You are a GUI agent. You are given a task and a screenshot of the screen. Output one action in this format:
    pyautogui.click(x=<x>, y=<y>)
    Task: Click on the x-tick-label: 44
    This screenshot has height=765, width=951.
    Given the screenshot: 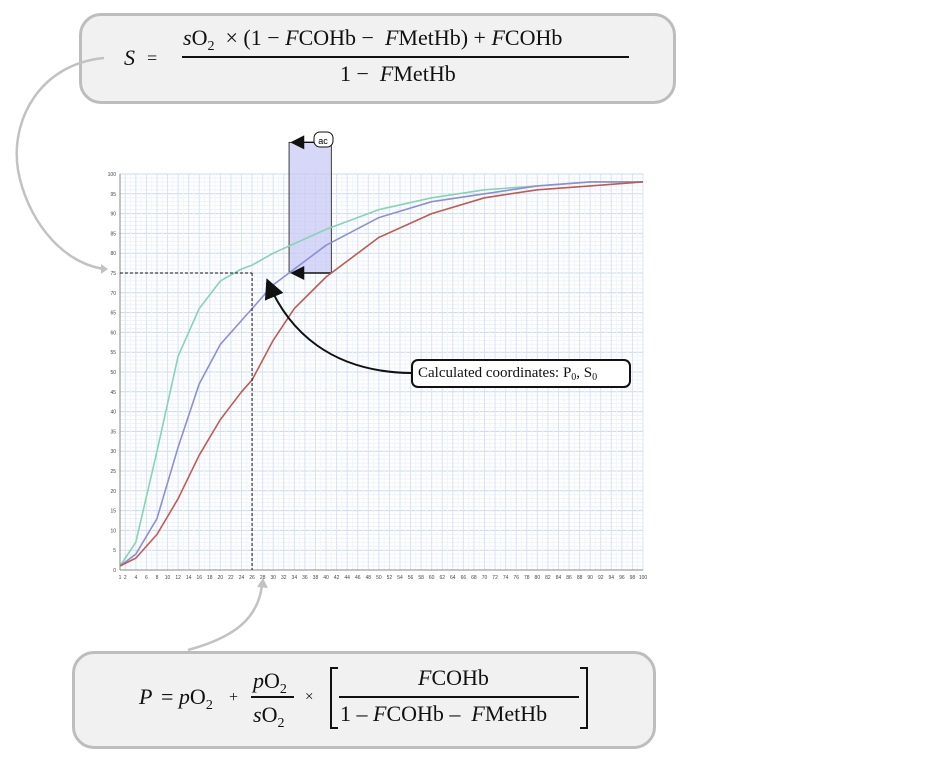 What is the action you would take?
    pyautogui.click(x=347, y=578)
    